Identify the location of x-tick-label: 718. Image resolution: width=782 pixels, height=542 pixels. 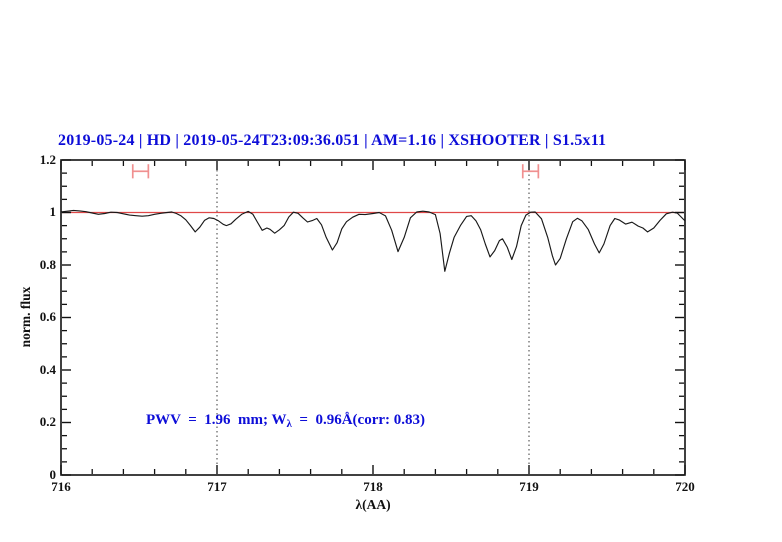
(373, 486).